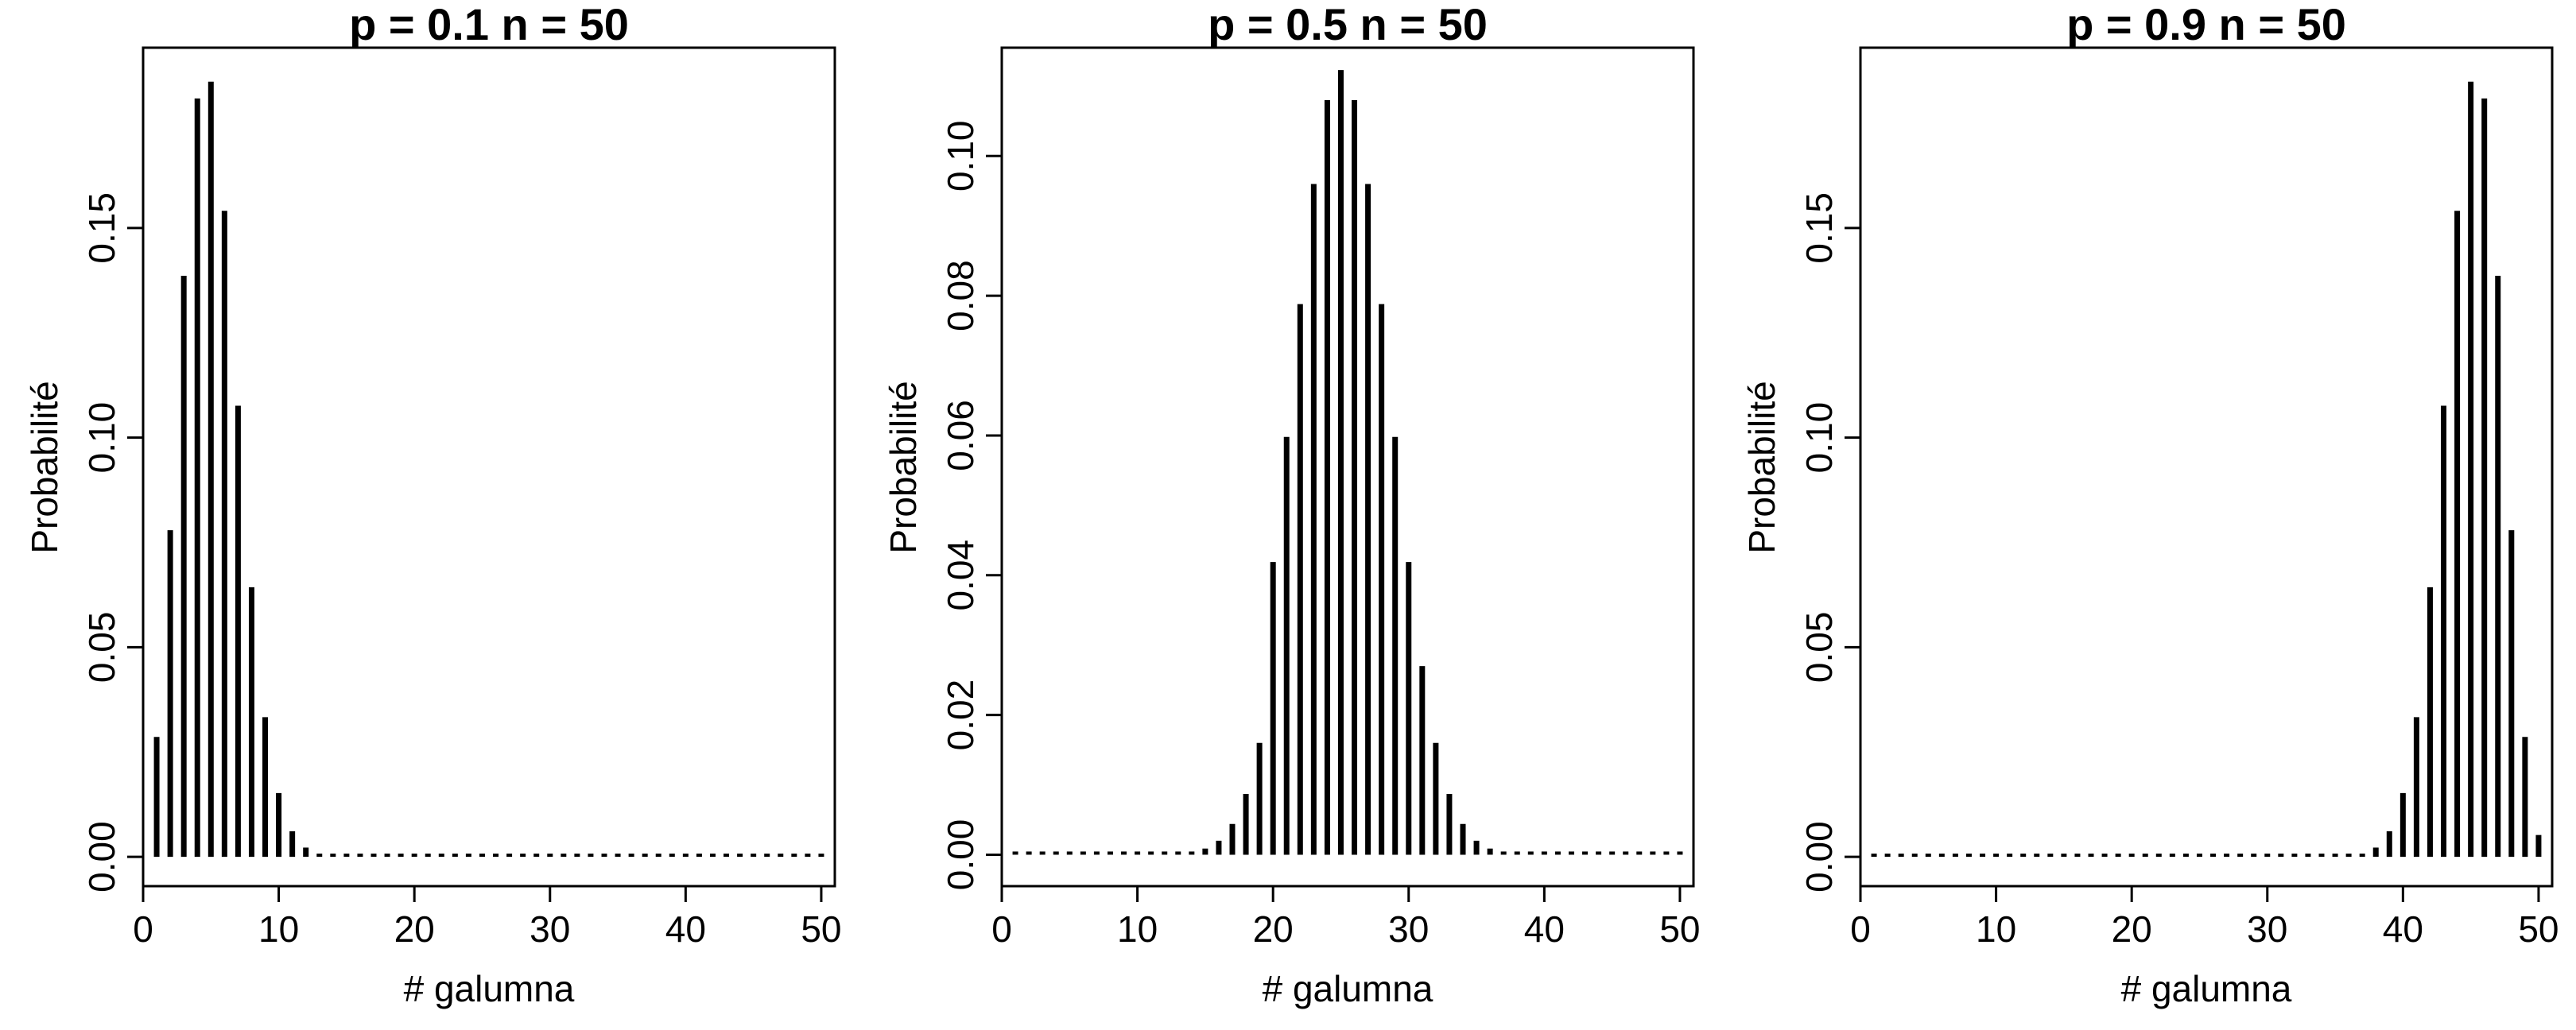 The image size is (2576, 1030). I want to click on y-axis: 0.00 0.02 0.04 0.06 0.08 0.10, so click(971, 506).